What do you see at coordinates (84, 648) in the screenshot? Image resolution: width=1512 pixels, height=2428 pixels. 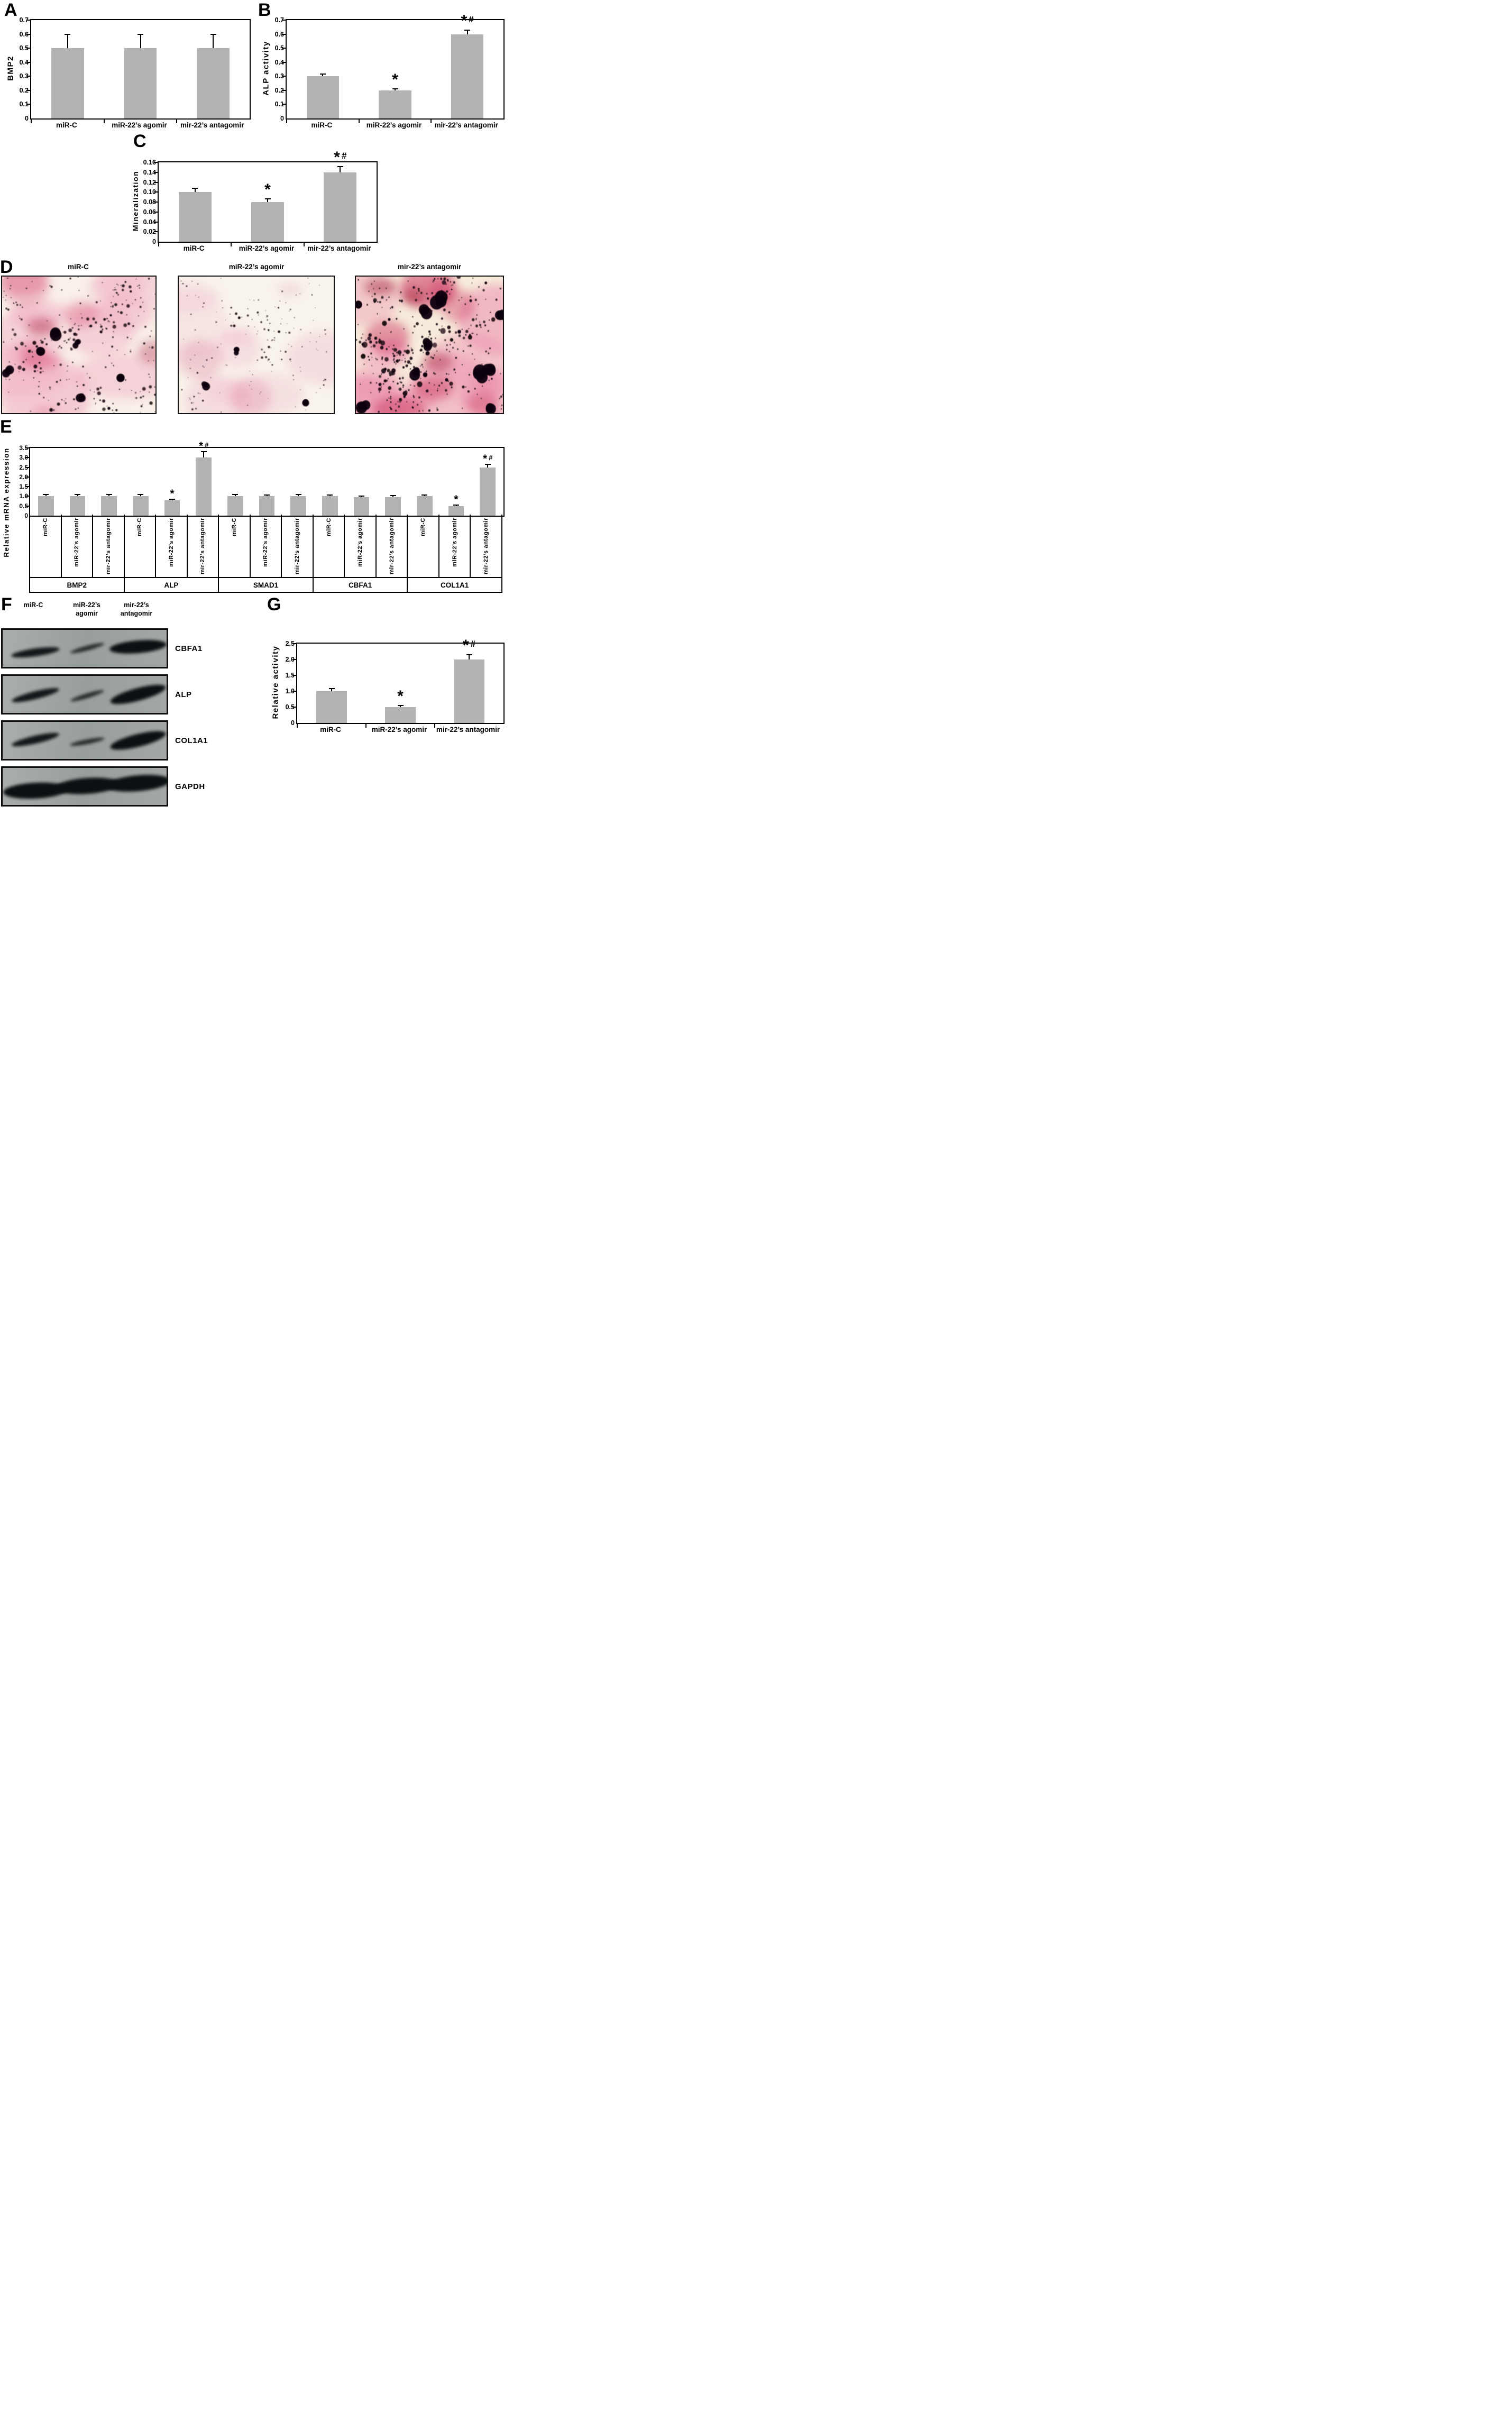 I see `blot-image-cbfa1` at bounding box center [84, 648].